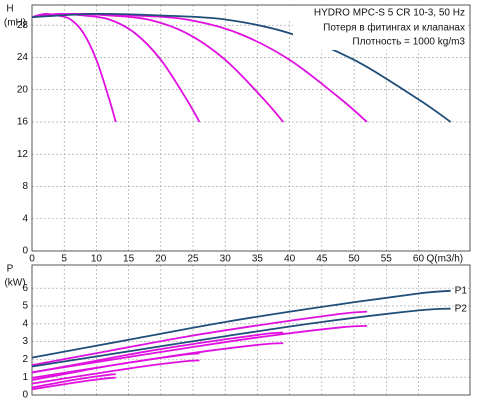  I want to click on x-tick-label: 10, so click(97, 259).